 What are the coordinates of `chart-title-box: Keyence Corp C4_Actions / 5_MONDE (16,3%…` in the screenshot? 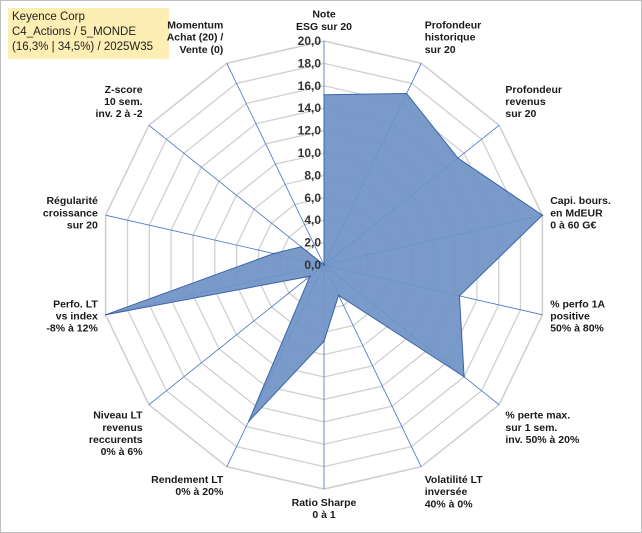 It's located at (88, 33).